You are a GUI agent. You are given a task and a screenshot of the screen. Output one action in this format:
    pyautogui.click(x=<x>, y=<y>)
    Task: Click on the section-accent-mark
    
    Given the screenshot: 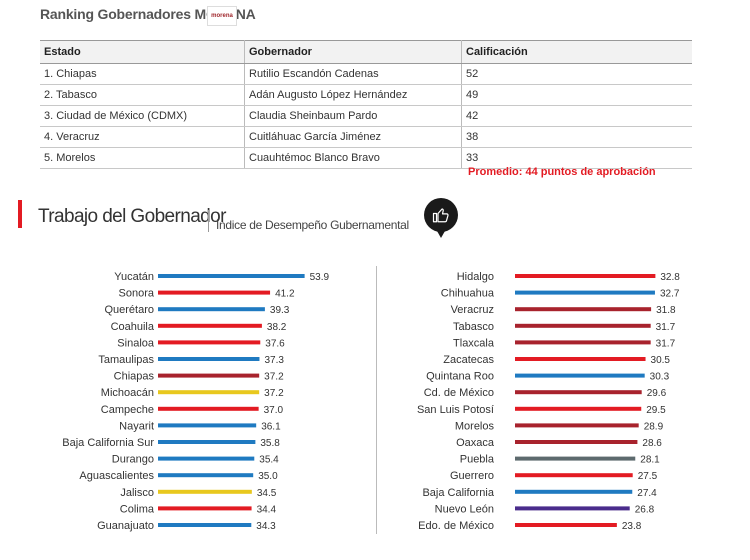 What is the action you would take?
    pyautogui.click(x=20, y=214)
    